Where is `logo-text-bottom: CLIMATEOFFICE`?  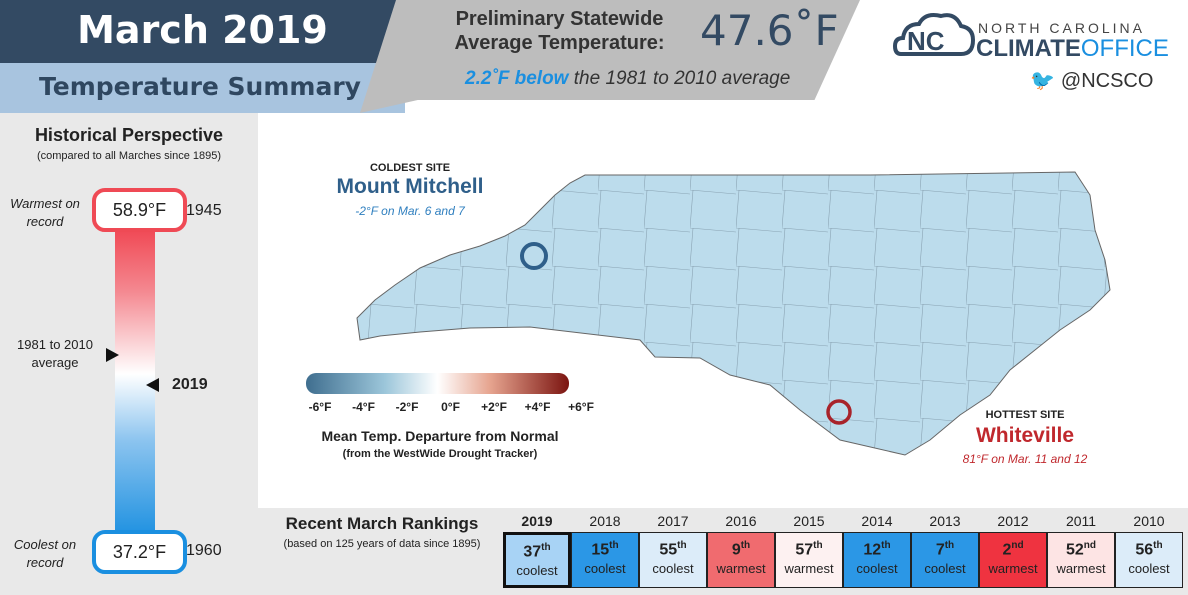
logo-text-bottom: CLIMATEOFFICE is located at coordinates (1072, 49).